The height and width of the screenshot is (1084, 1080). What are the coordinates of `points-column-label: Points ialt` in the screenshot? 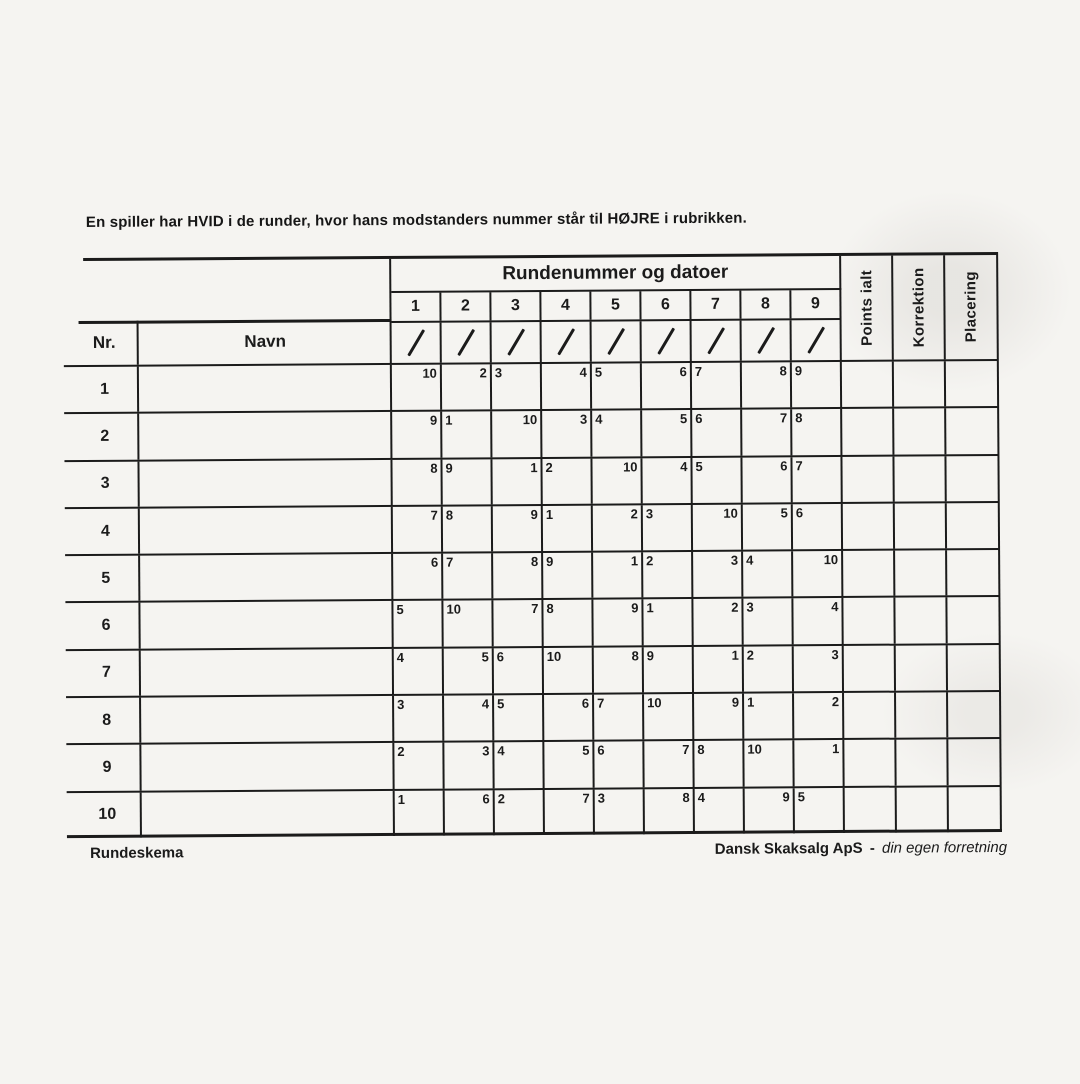 It's located at (866, 307).